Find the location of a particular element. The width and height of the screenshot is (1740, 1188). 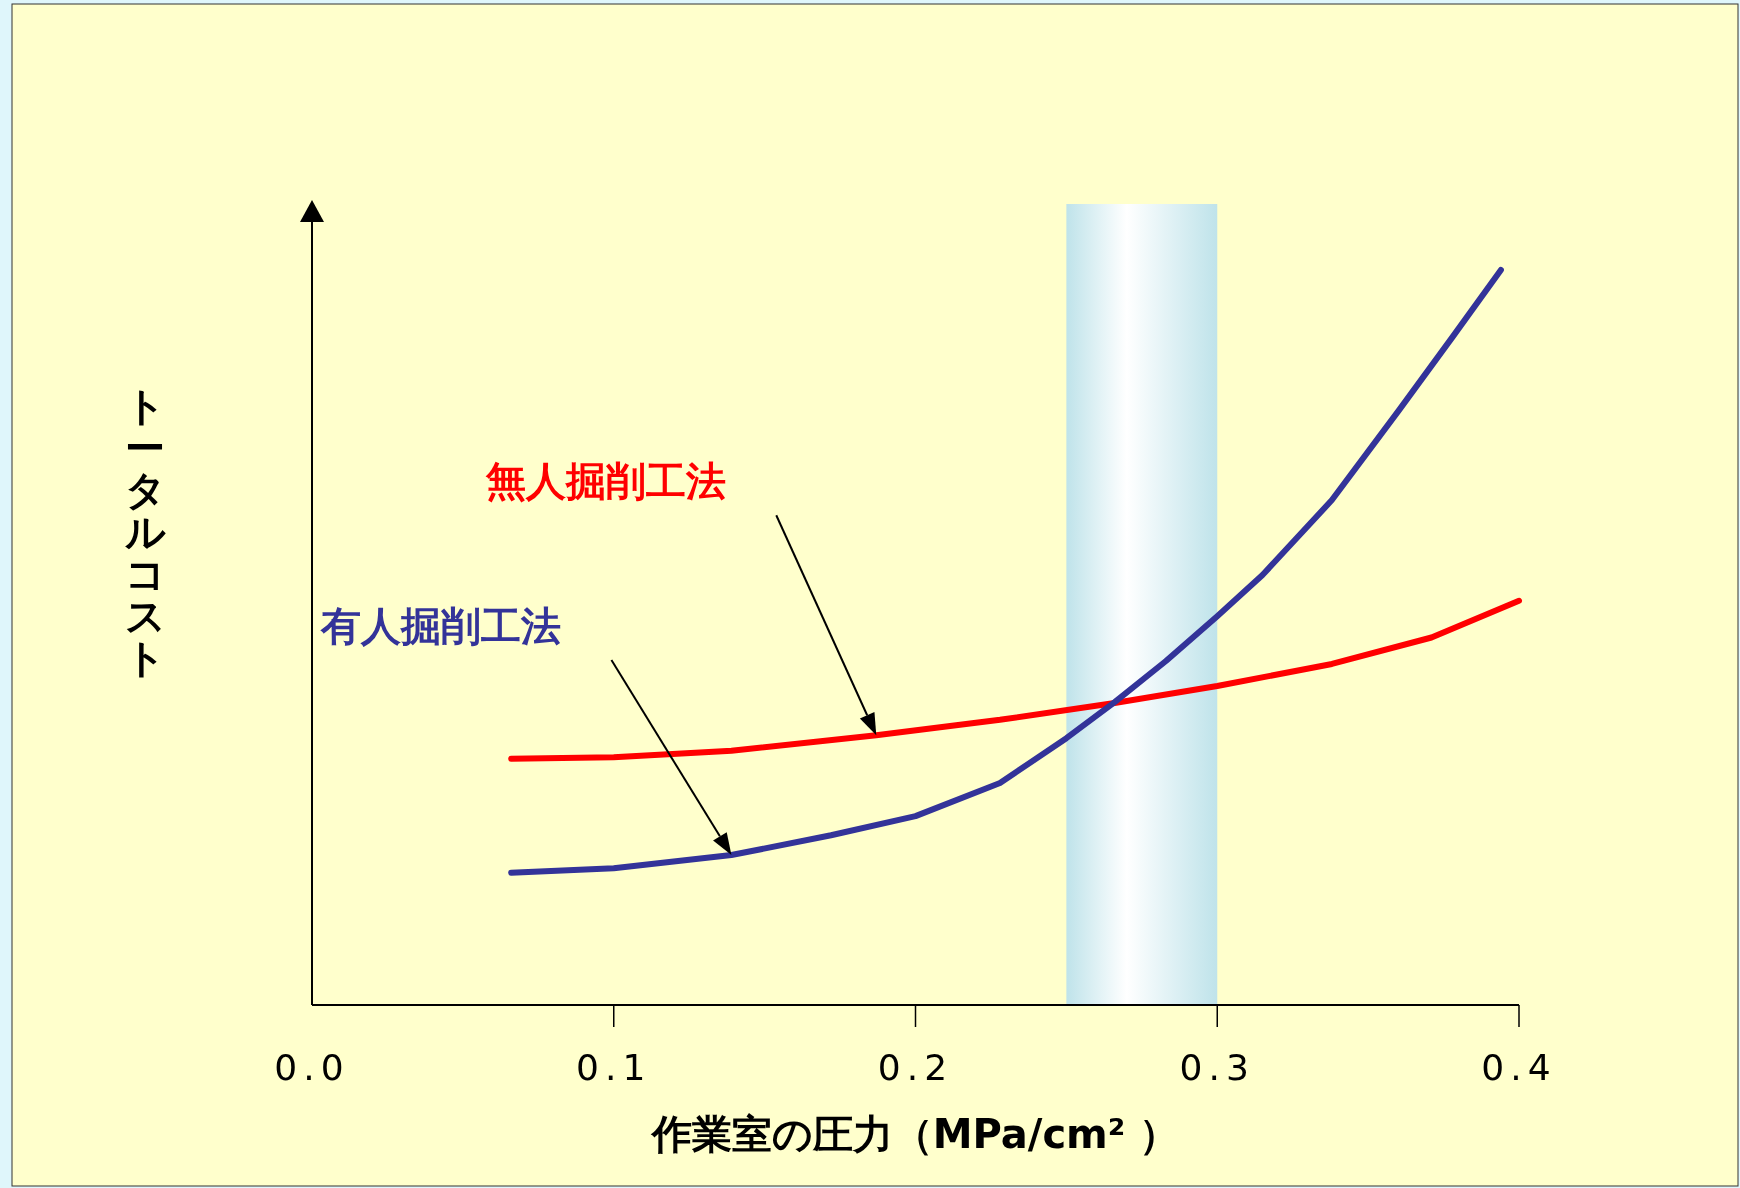

x-tick-label: 0.0 is located at coordinates (312, 1067).